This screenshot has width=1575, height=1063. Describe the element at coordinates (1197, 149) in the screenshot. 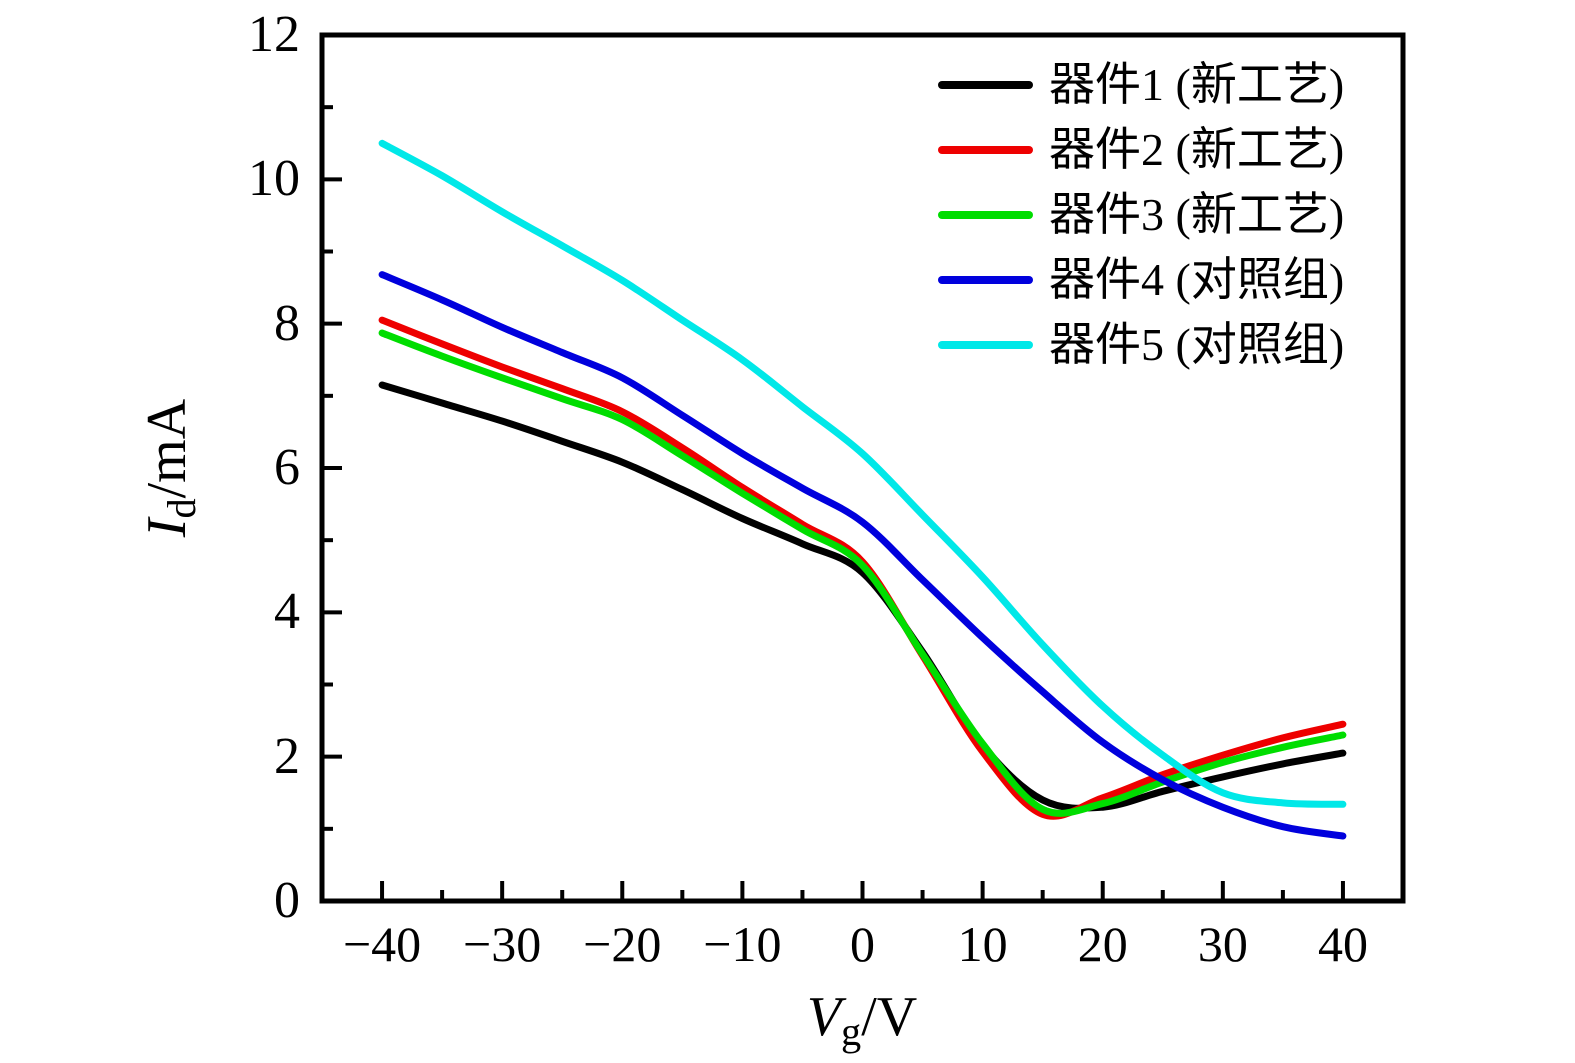

I see `legend-label: 器件2 (新工艺)` at that location.